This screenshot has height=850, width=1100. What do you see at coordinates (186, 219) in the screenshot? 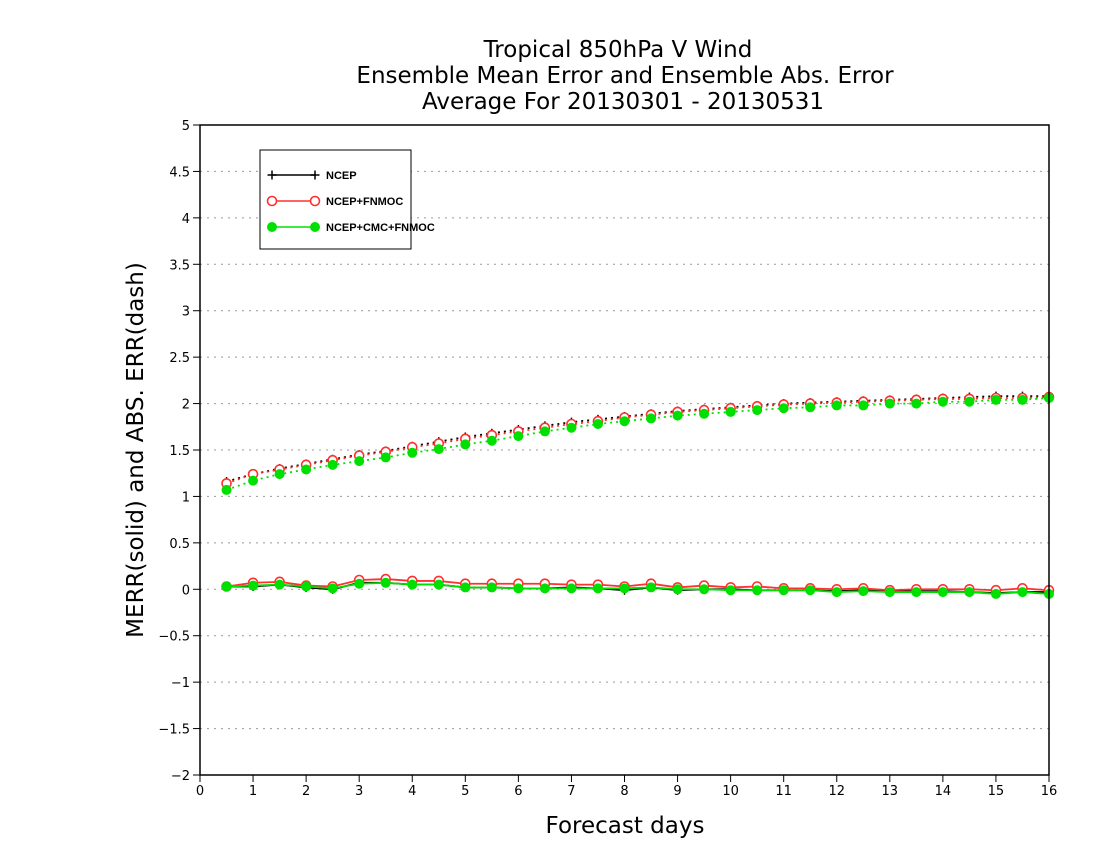
I see `y-tick-label: 4` at bounding box center [186, 219].